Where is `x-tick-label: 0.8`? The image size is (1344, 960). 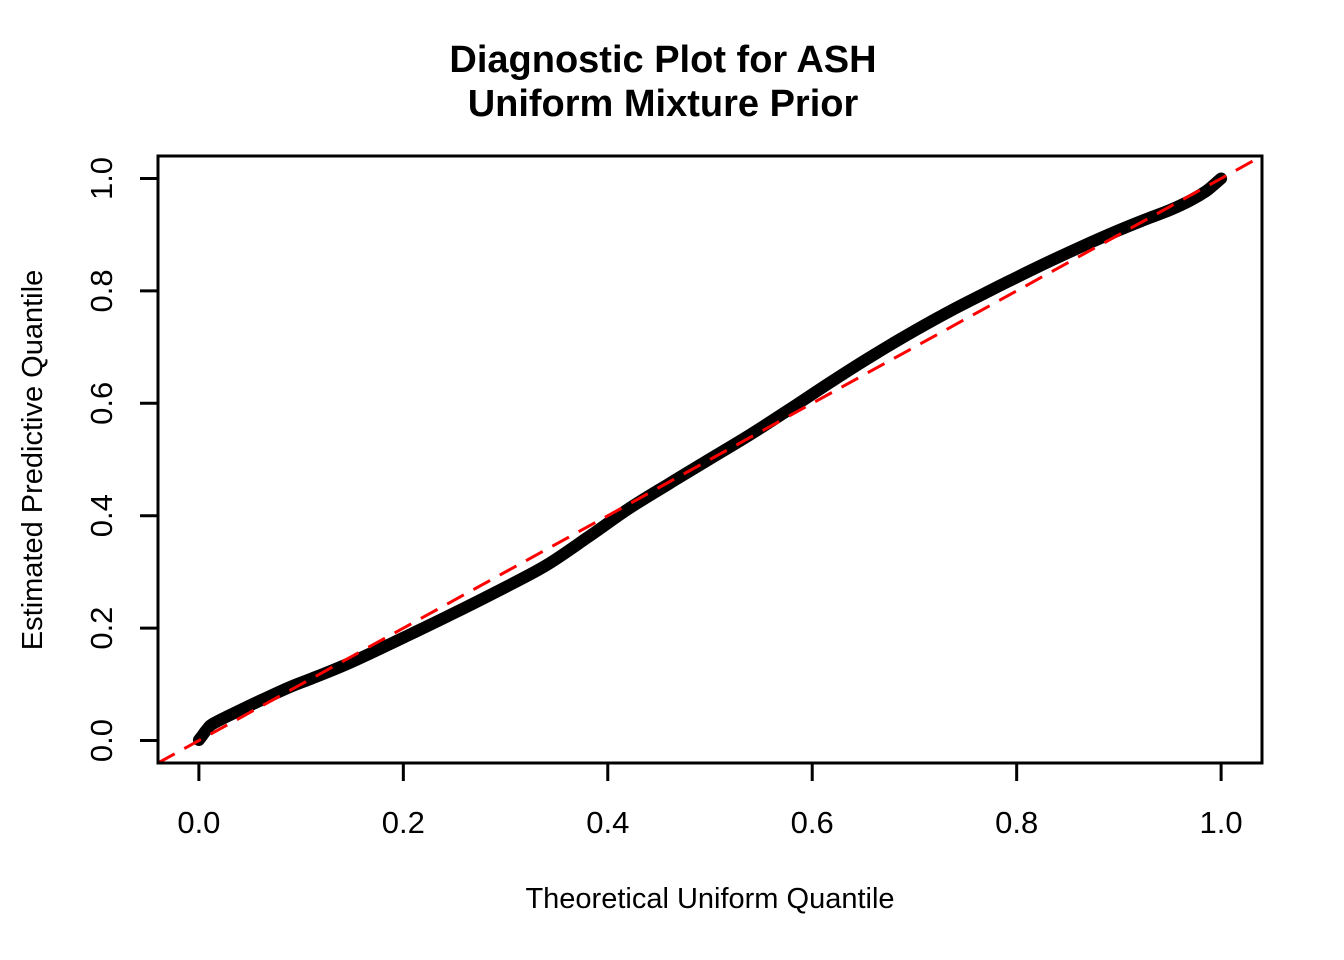
x-tick-label: 0.8 is located at coordinates (1016, 822).